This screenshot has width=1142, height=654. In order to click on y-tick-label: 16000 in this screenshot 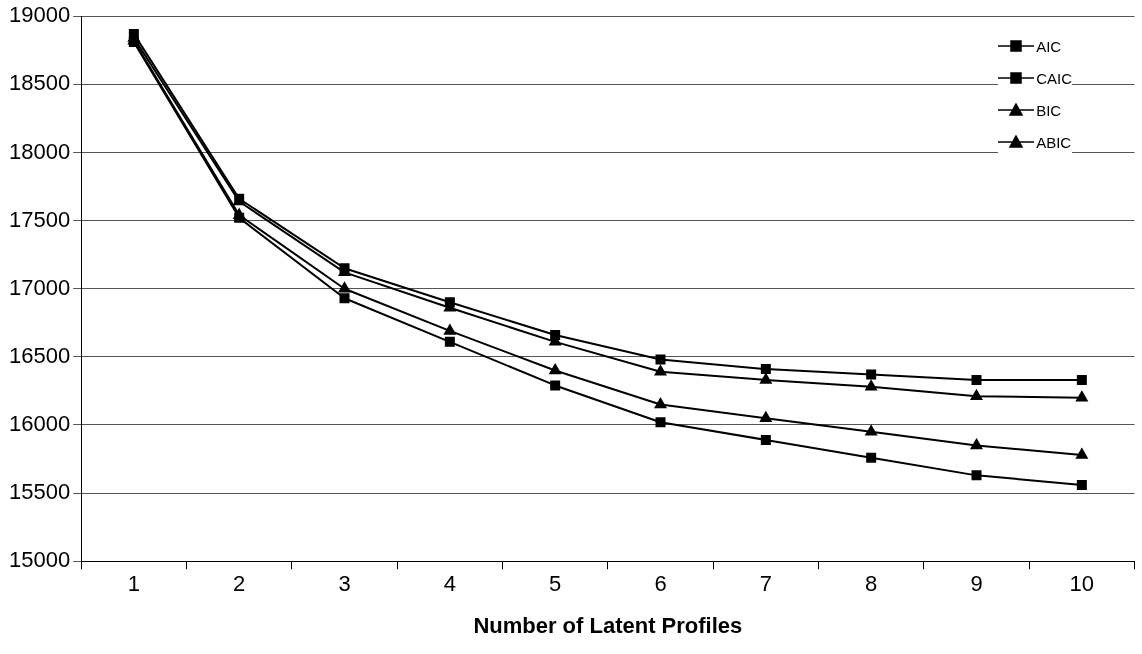, I will do `click(39, 424)`.